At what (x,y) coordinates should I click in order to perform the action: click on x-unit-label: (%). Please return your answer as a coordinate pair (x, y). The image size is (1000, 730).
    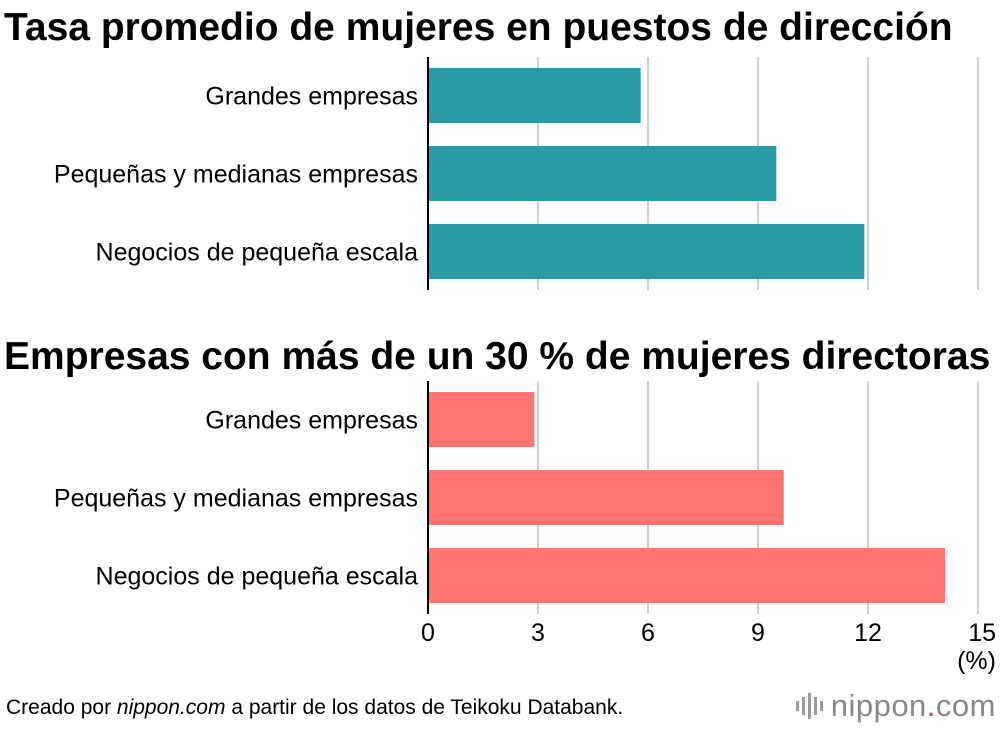
    Looking at the image, I should click on (976, 661).